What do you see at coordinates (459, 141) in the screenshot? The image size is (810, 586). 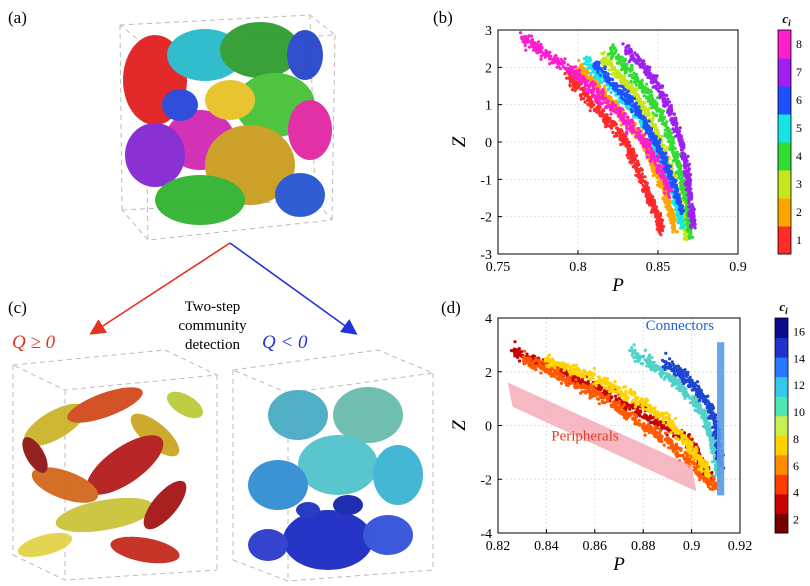 I see `y-axis-label: Z` at bounding box center [459, 141].